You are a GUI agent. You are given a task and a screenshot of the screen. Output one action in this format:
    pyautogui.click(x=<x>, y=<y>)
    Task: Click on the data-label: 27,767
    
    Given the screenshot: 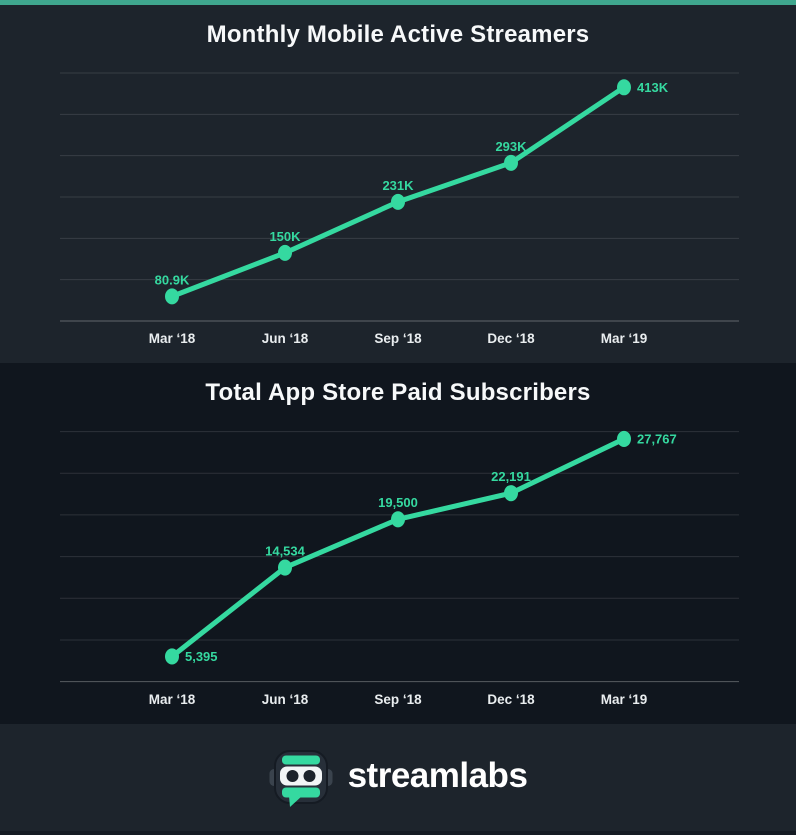 What is the action you would take?
    pyautogui.click(x=657, y=438)
    